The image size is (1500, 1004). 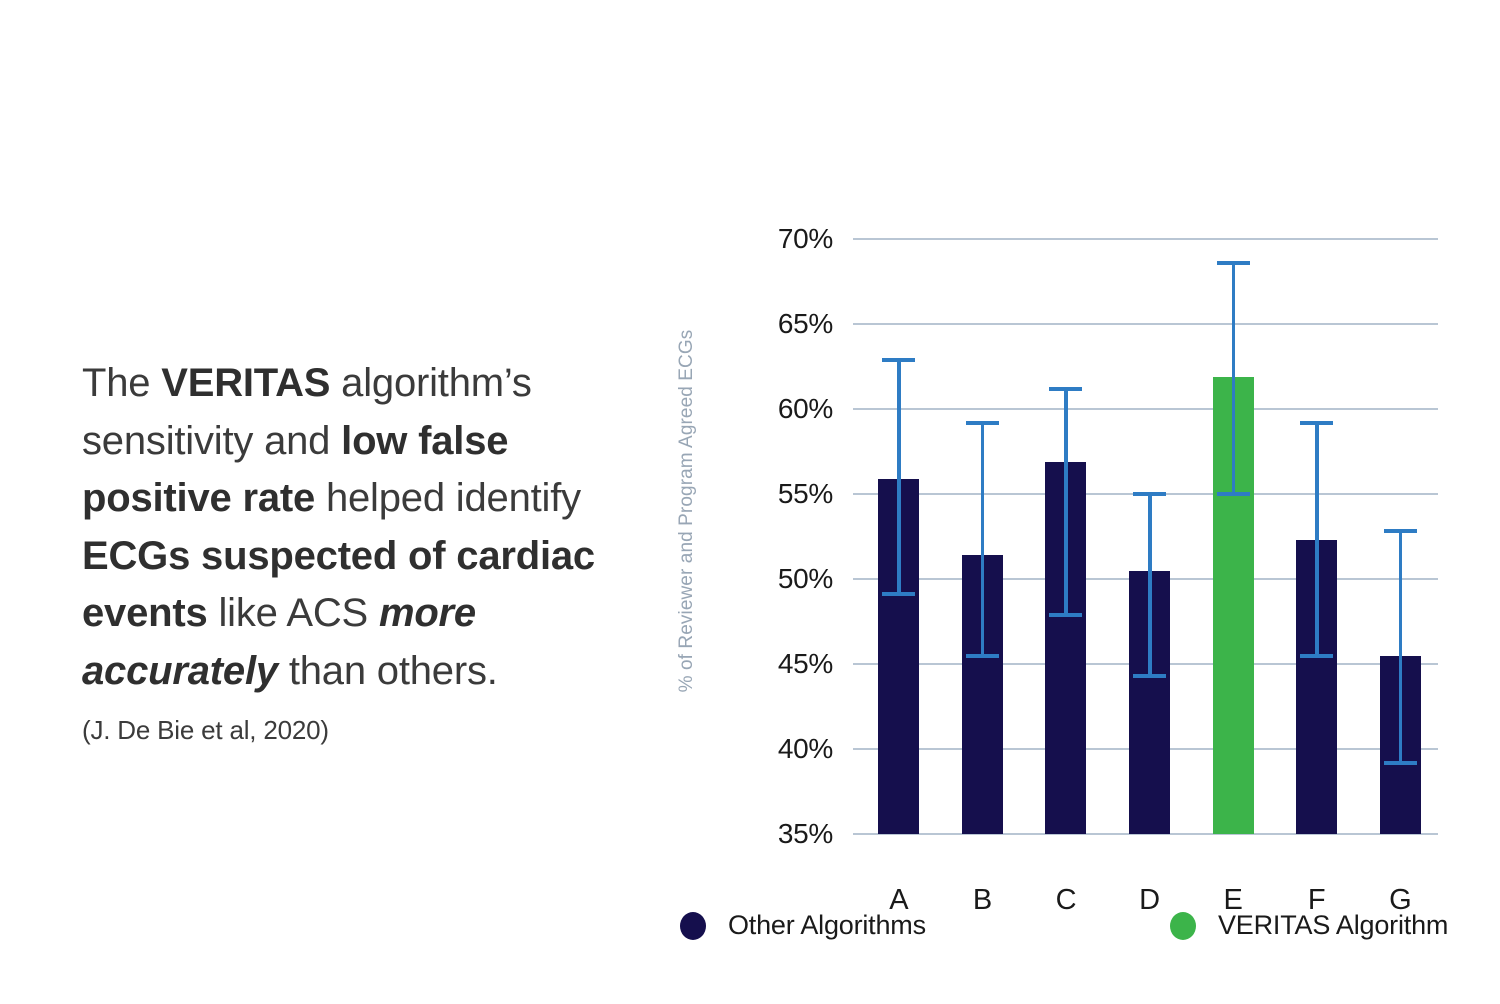 I want to click on quote-segment-7: more accurately, so click(x=279, y=642).